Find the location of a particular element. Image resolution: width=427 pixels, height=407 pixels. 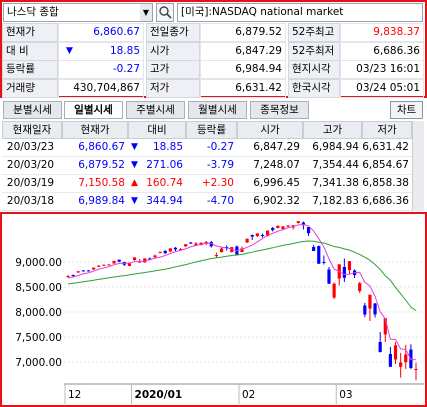

quote-value: 6,686.36 is located at coordinates (382, 51).